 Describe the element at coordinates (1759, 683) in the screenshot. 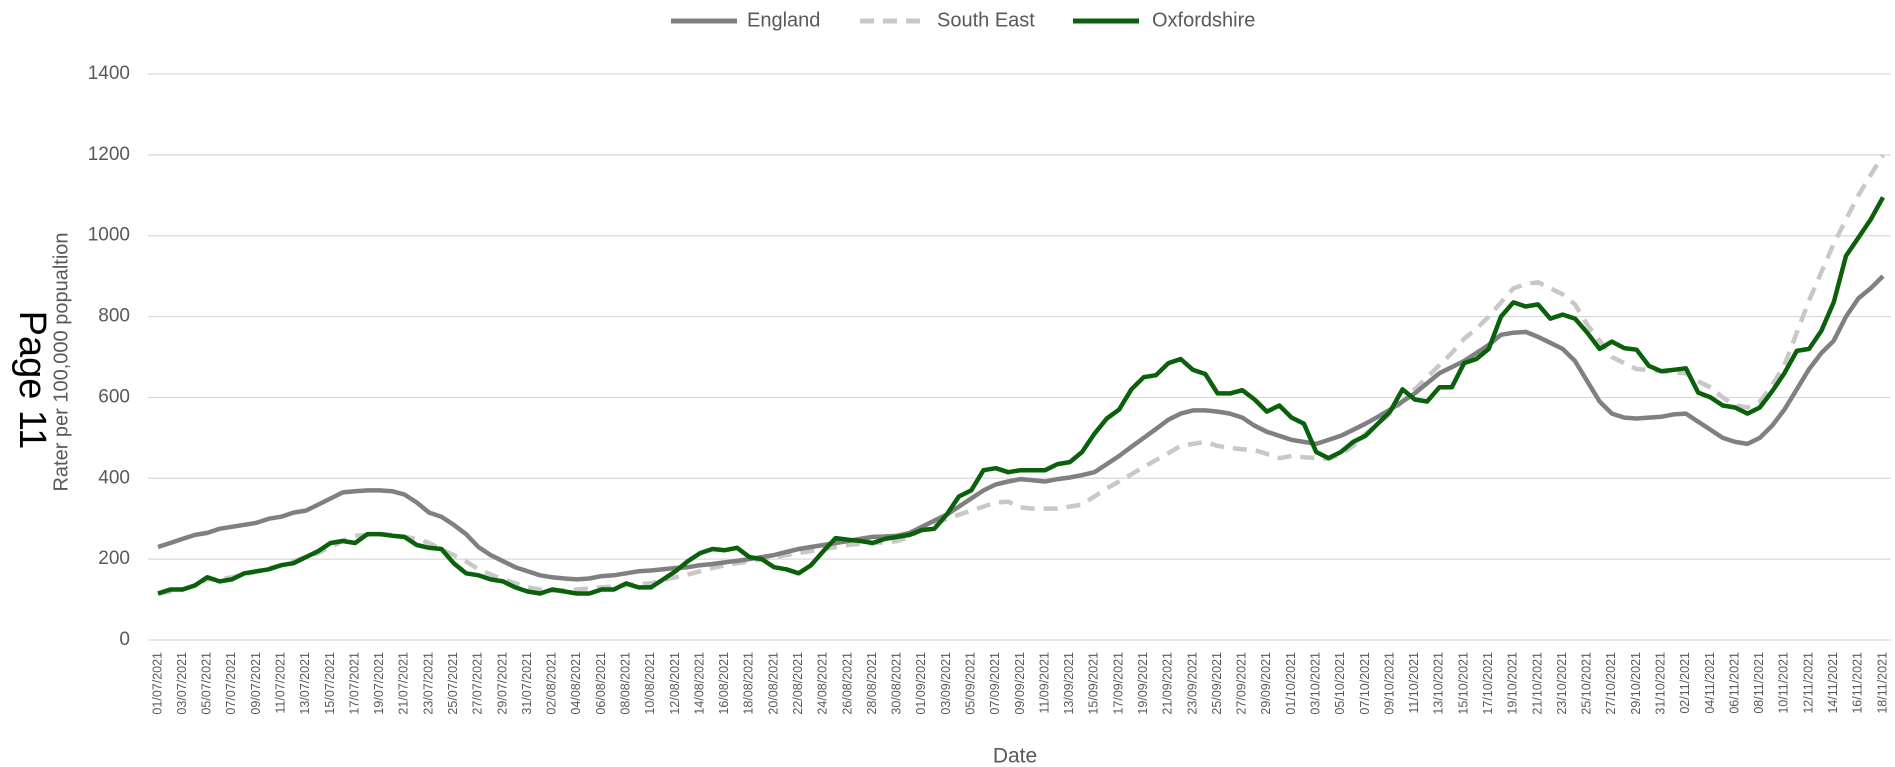

I see `x-tick-label: 08/11/2021` at that location.